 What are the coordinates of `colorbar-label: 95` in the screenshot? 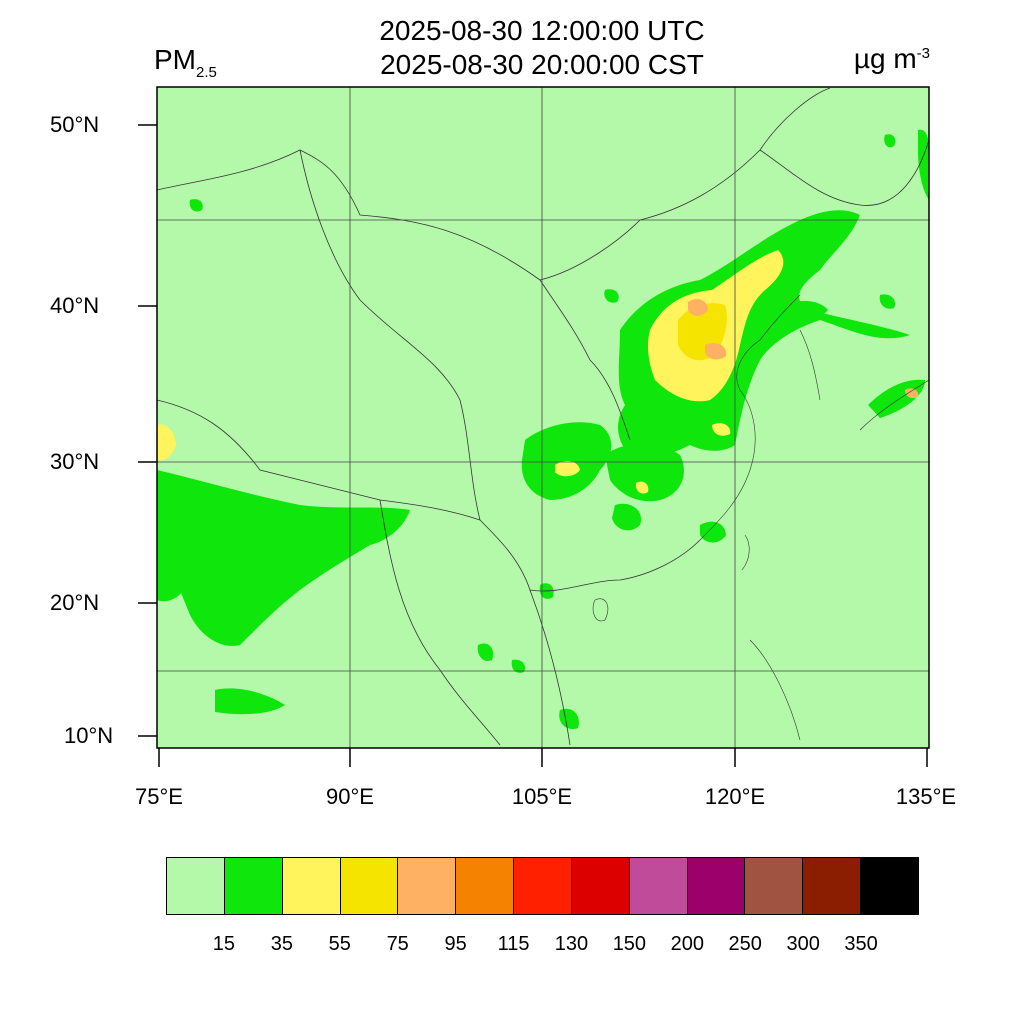 It's located at (455, 944).